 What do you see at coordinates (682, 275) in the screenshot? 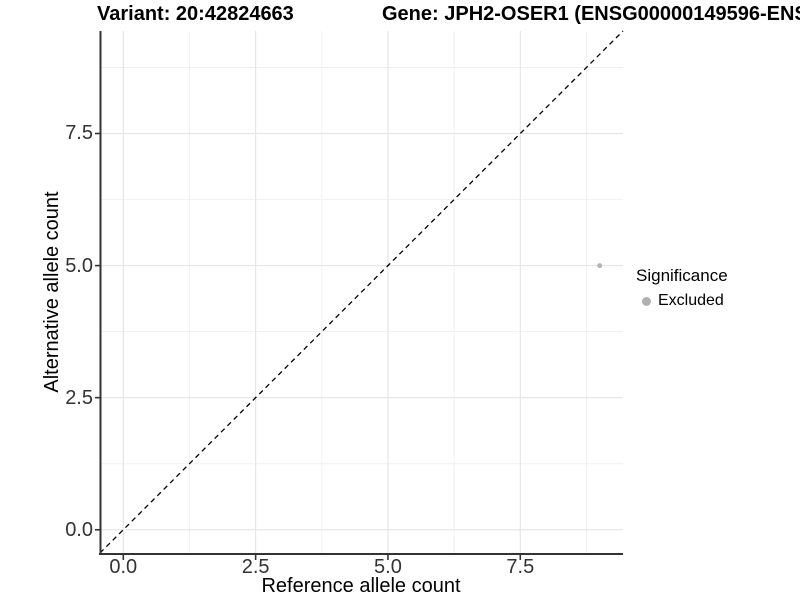
I see `legend-title: Significance` at bounding box center [682, 275].